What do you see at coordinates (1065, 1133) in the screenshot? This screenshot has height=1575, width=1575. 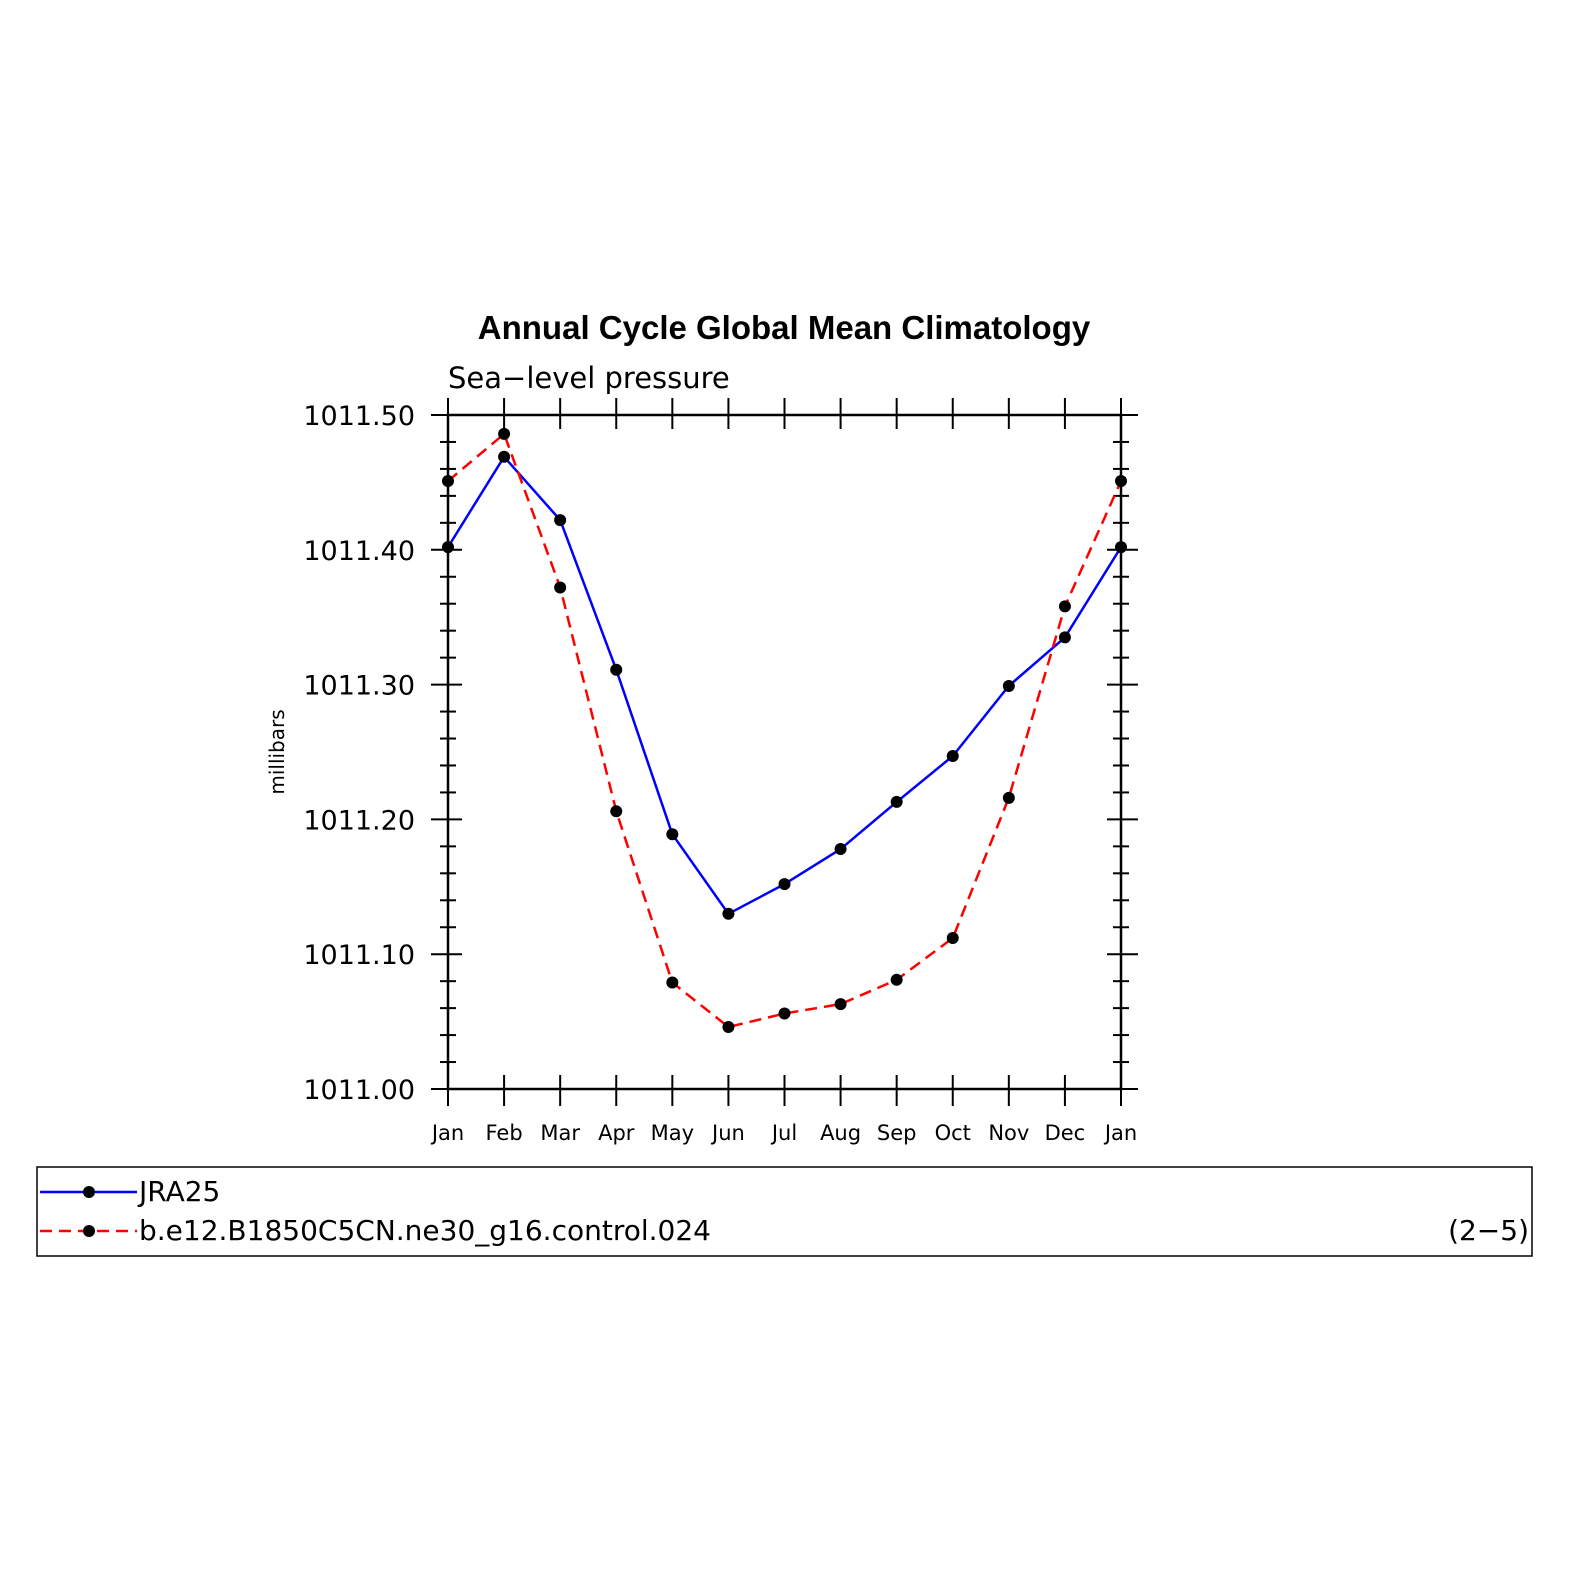 I see `x-tick-label: Dec` at bounding box center [1065, 1133].